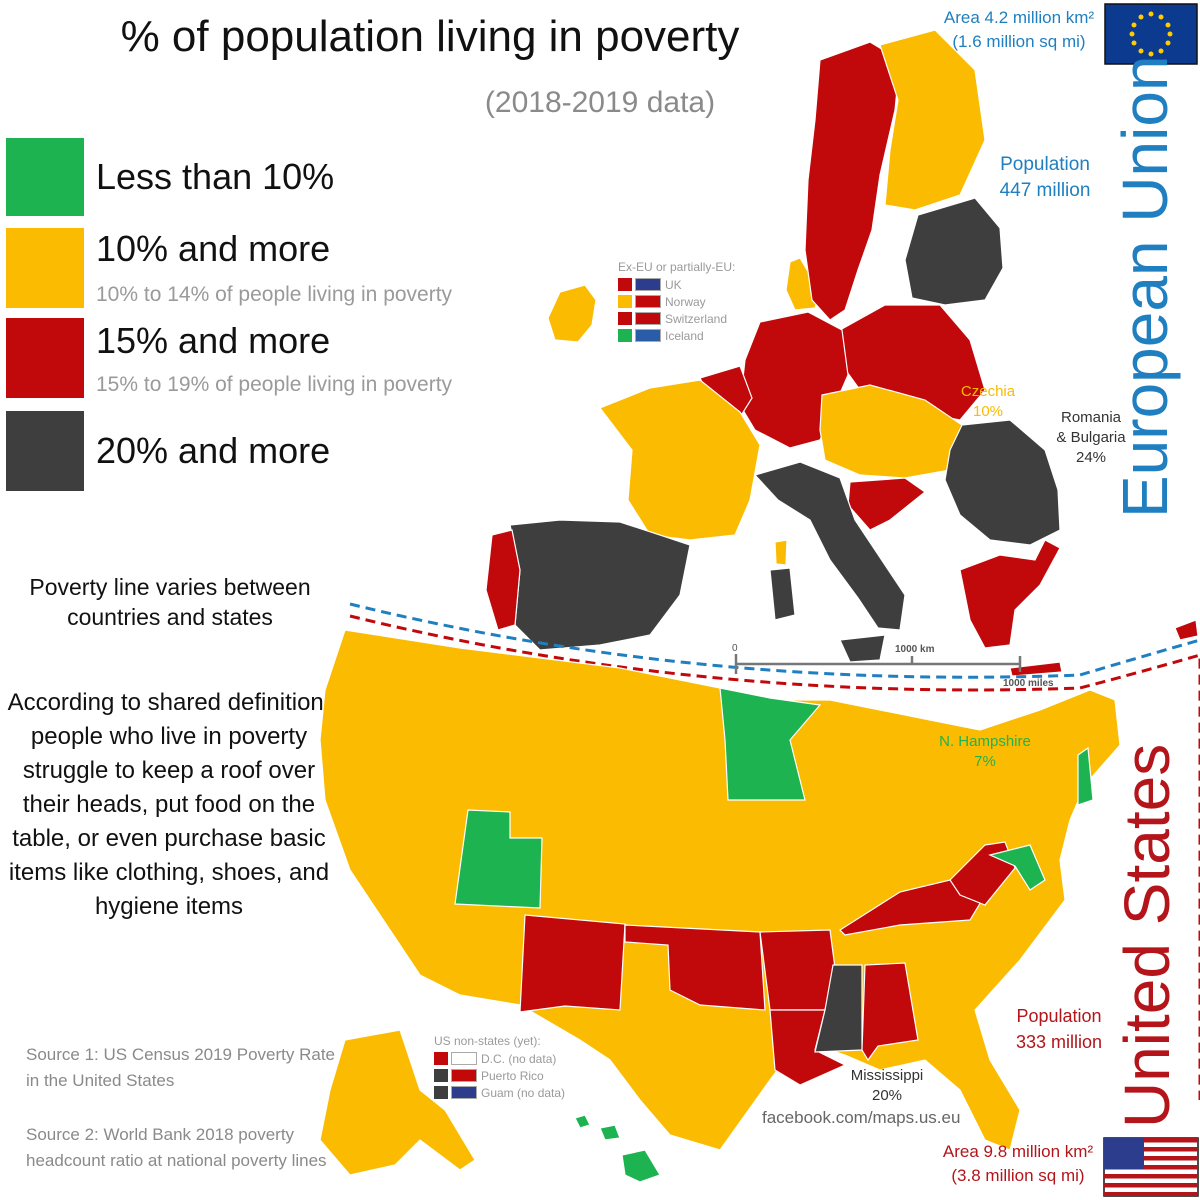  What do you see at coordinates (676, 284) in the screenshot?
I see `ex-eu-row-uk: UK` at bounding box center [676, 284].